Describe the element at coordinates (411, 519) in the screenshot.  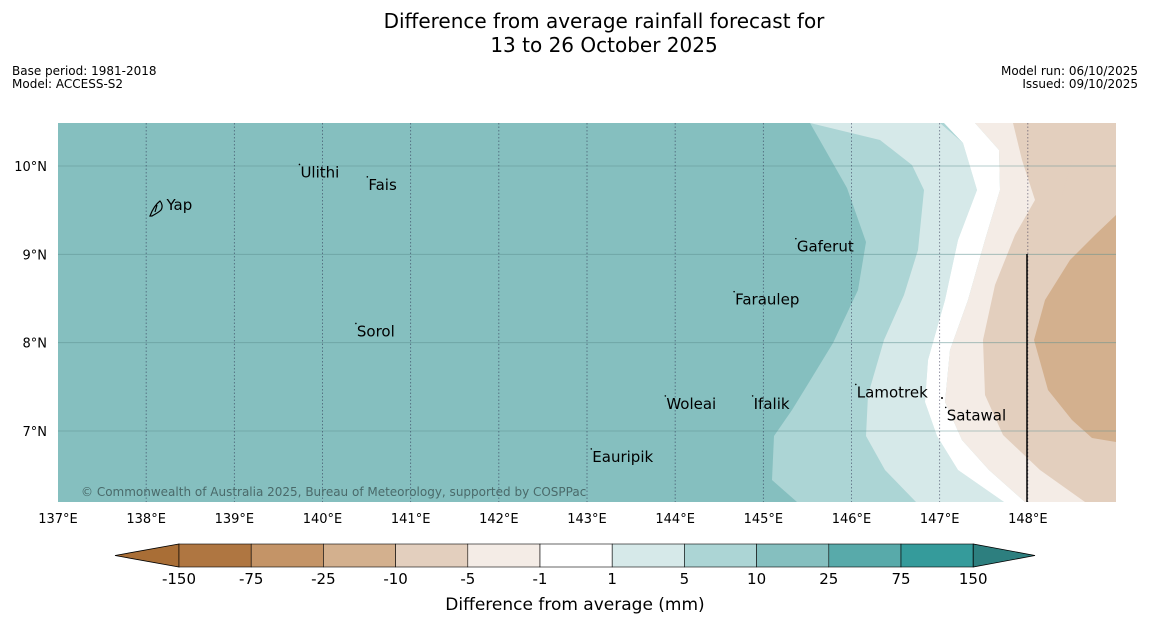
I see `longitude-label: 141°E` at that location.